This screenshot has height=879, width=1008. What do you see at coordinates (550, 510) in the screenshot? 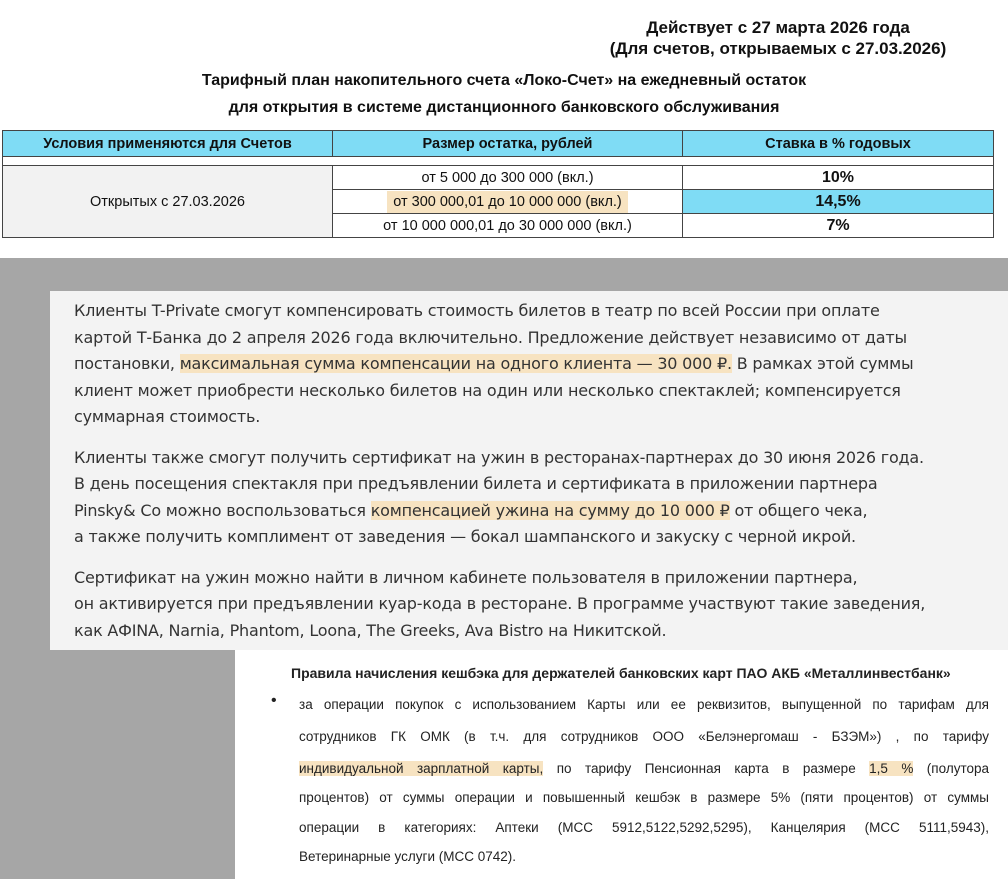
I see `highlighted-text: компенсацией ужина на сумму до 10 000 ₽` at bounding box center [550, 510].